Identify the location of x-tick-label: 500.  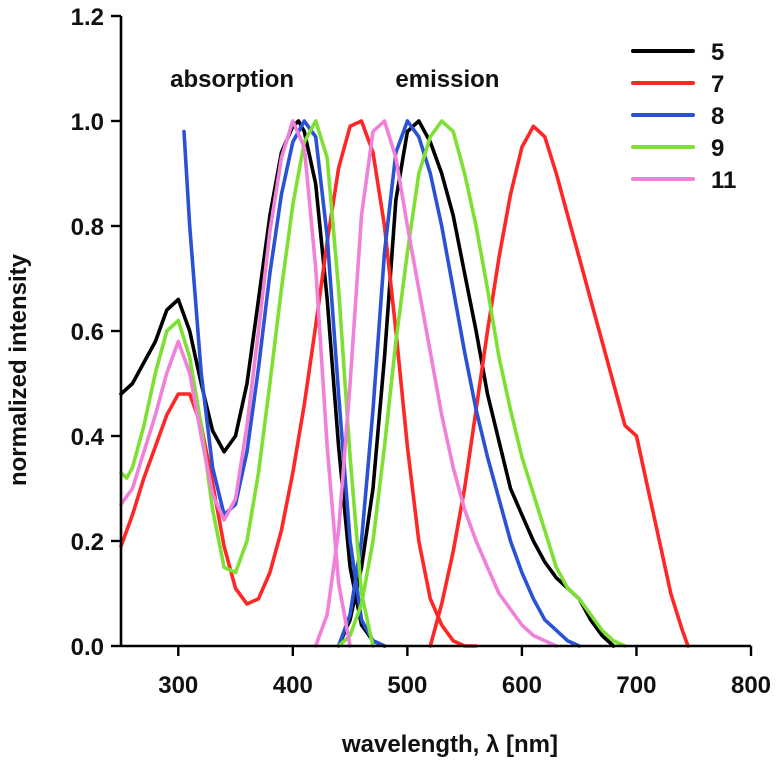
(407, 685).